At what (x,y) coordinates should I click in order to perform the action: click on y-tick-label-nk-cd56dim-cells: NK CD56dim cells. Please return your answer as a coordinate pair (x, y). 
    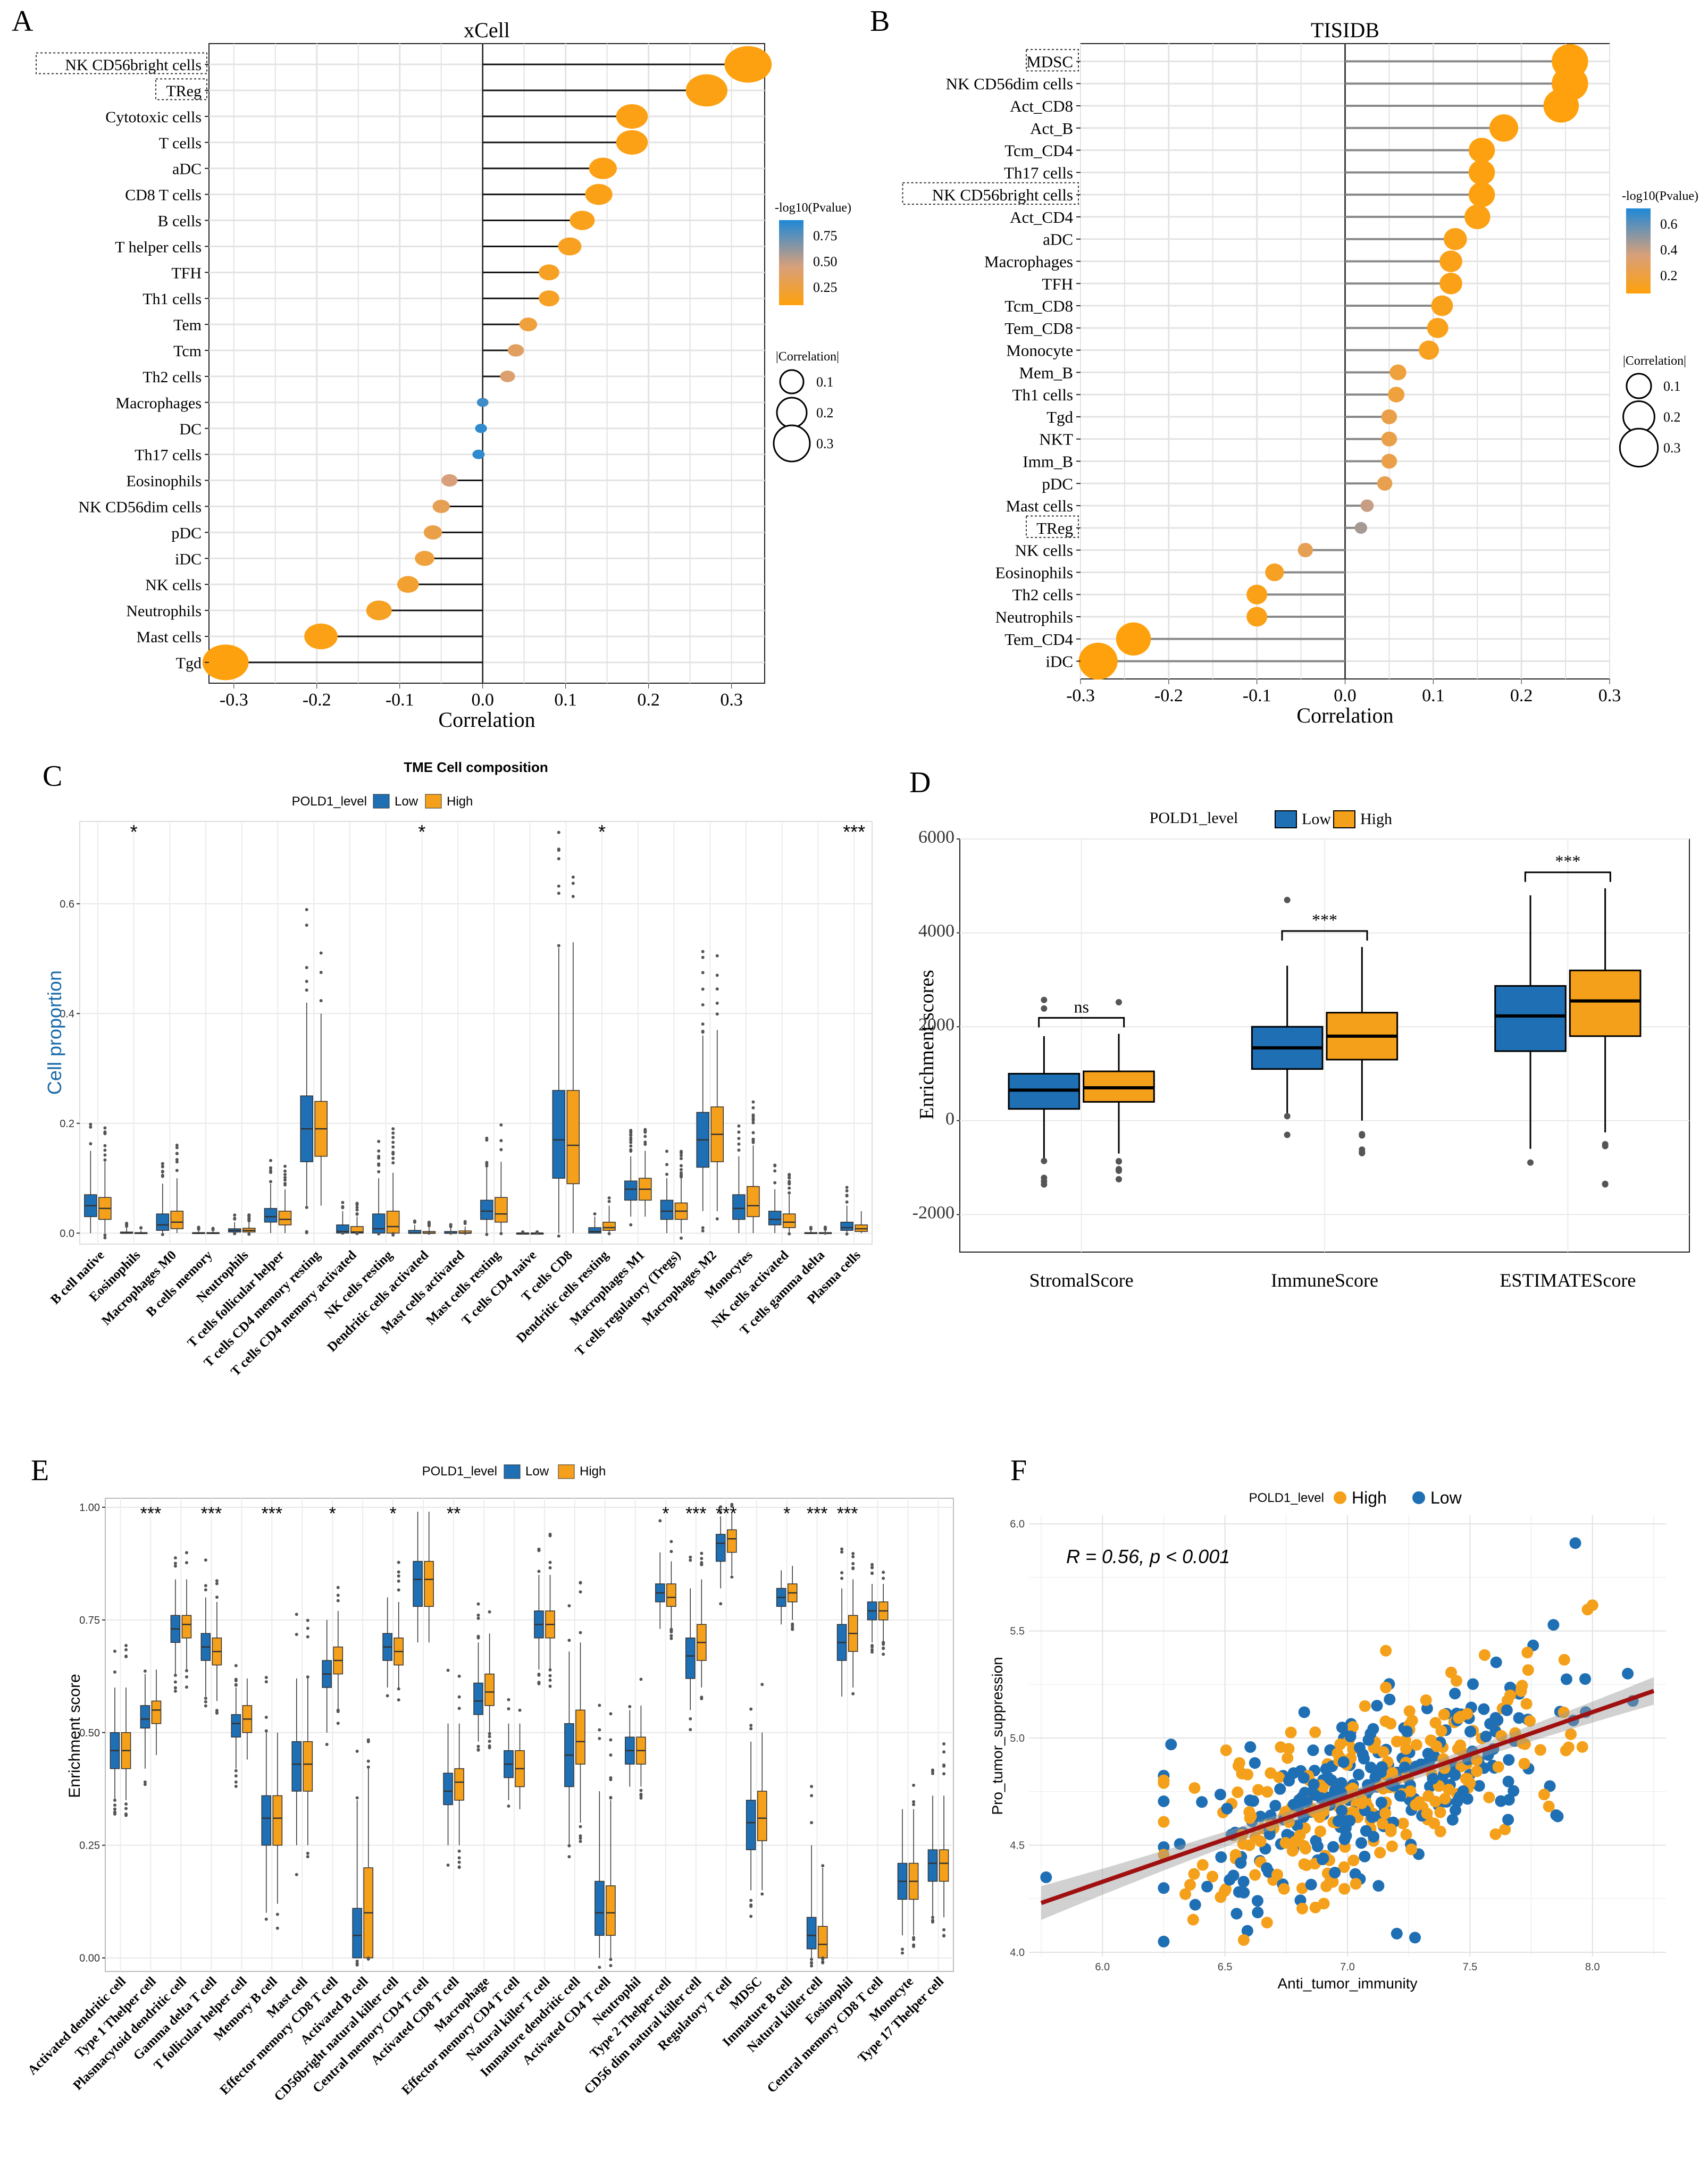
    Looking at the image, I should click on (1009, 83).